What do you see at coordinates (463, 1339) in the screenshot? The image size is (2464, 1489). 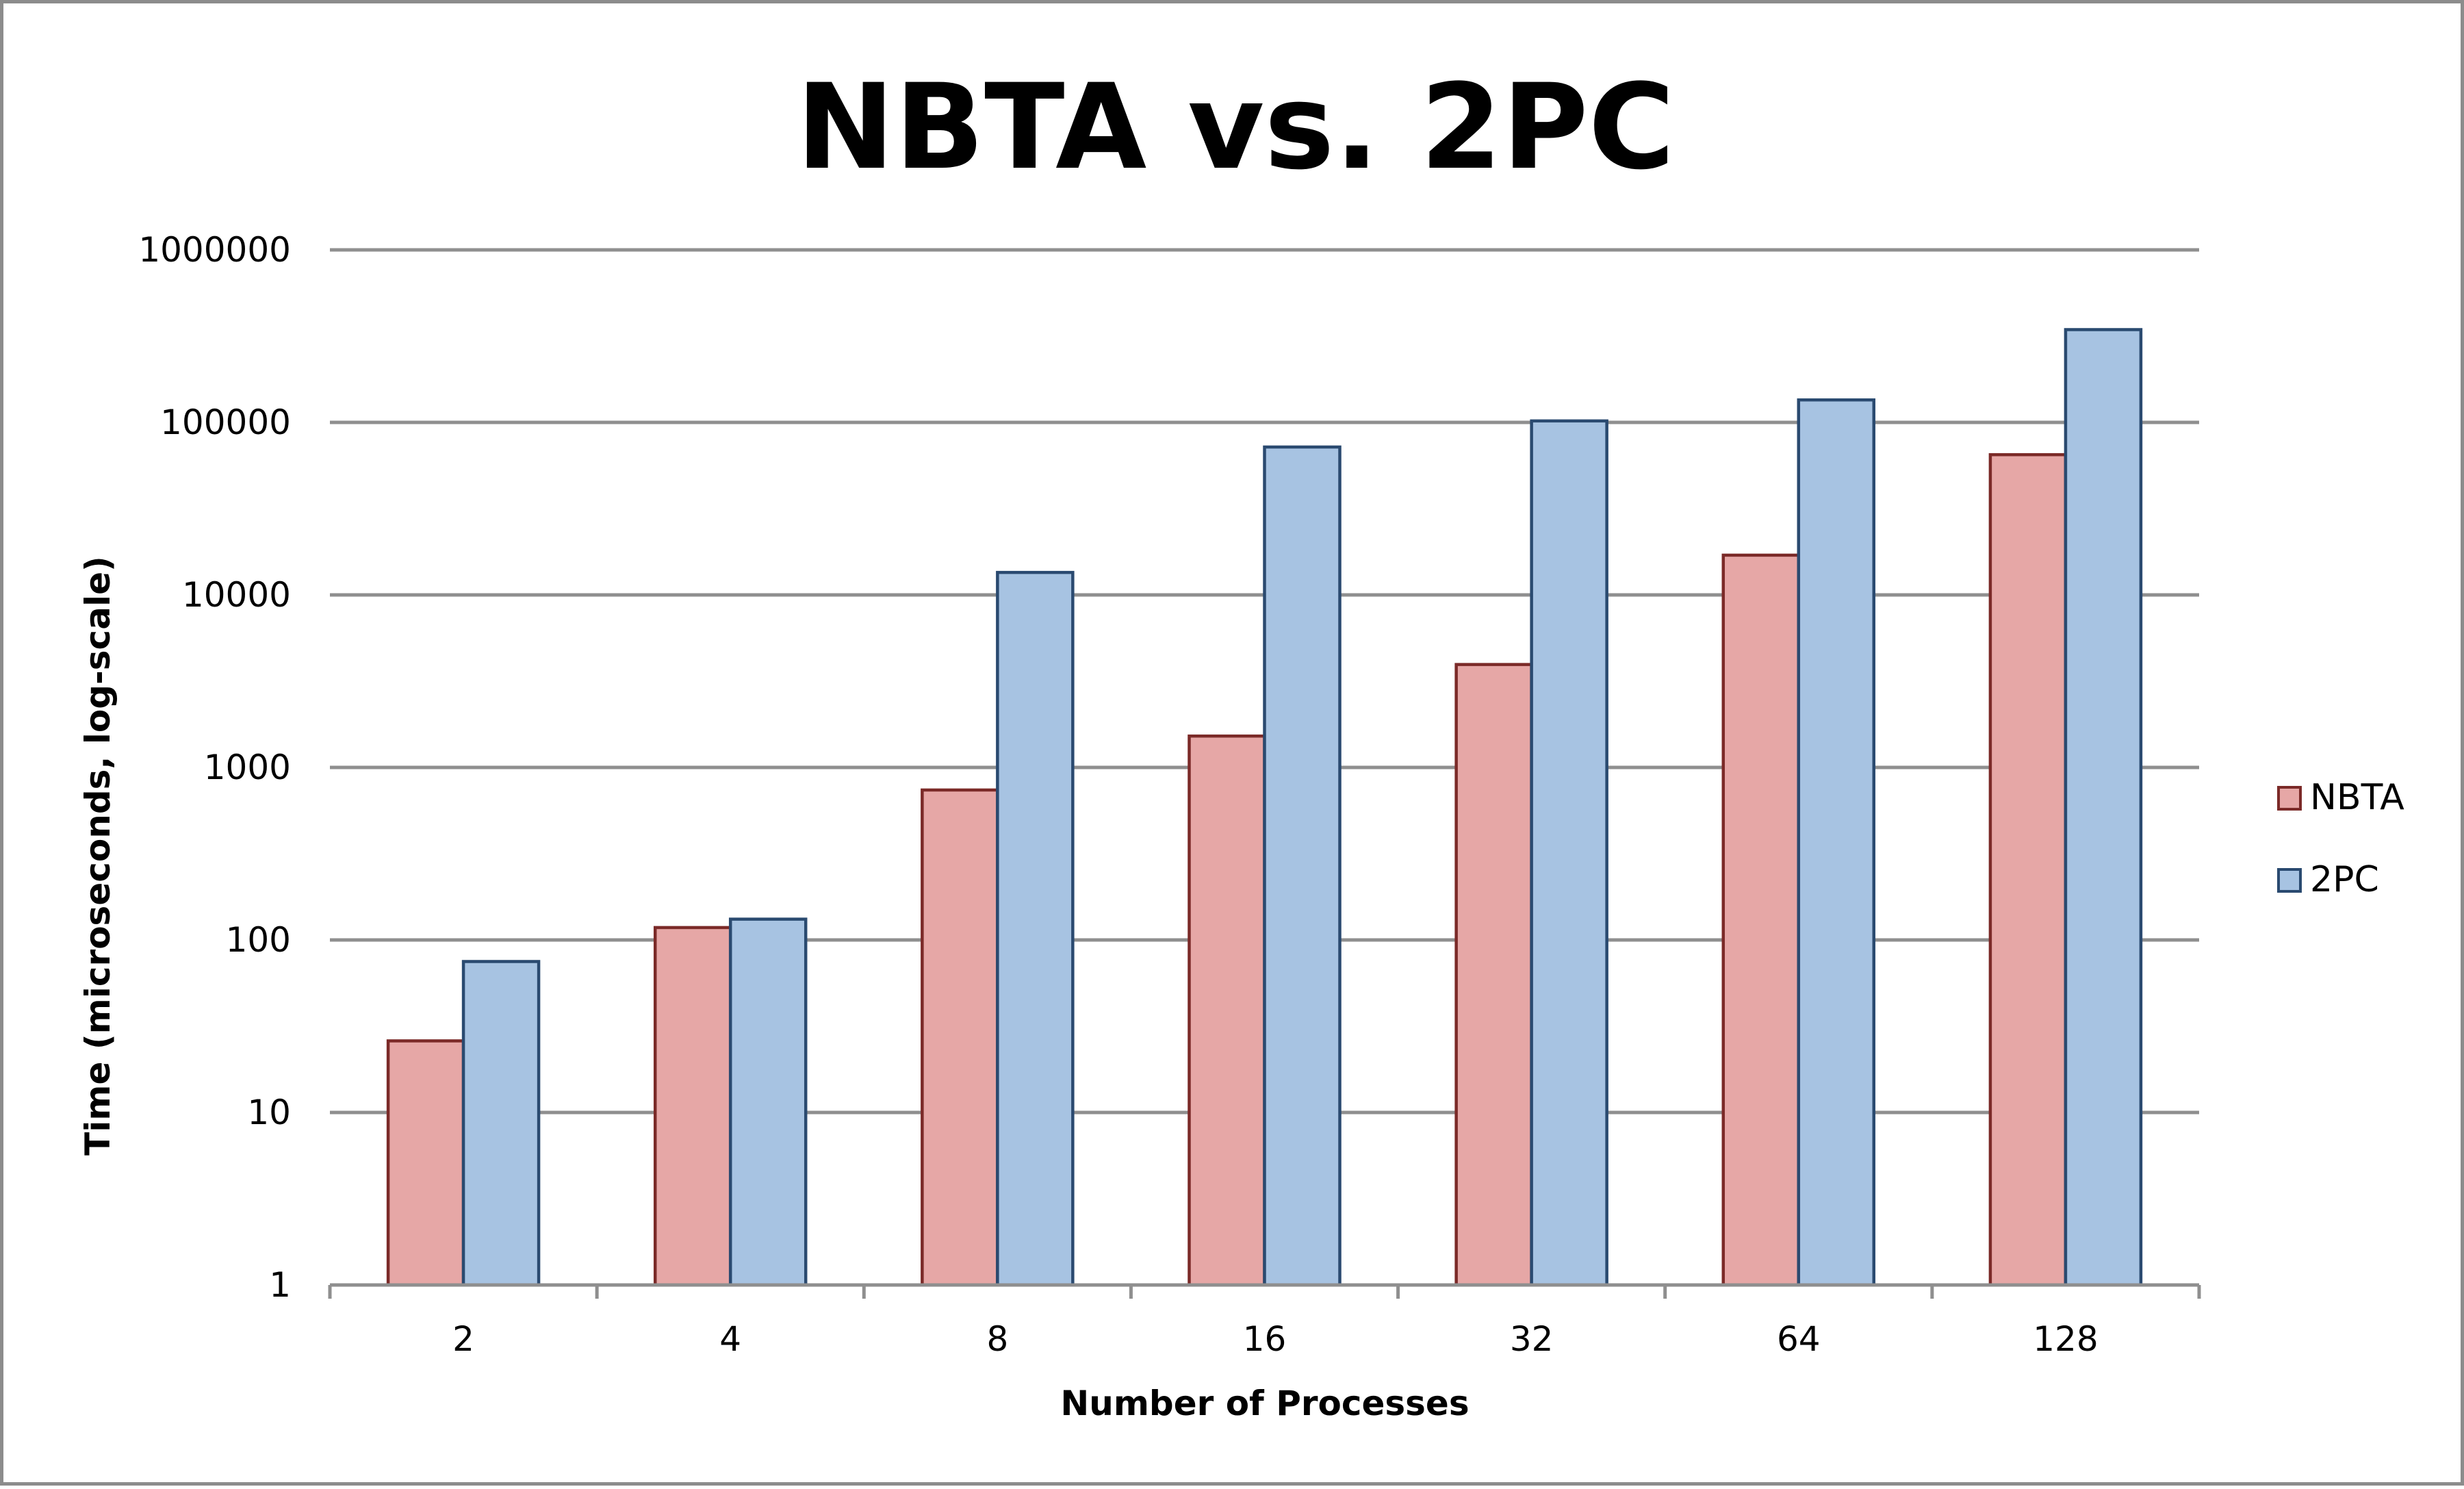 I see `x-tick-label: 2` at bounding box center [463, 1339].